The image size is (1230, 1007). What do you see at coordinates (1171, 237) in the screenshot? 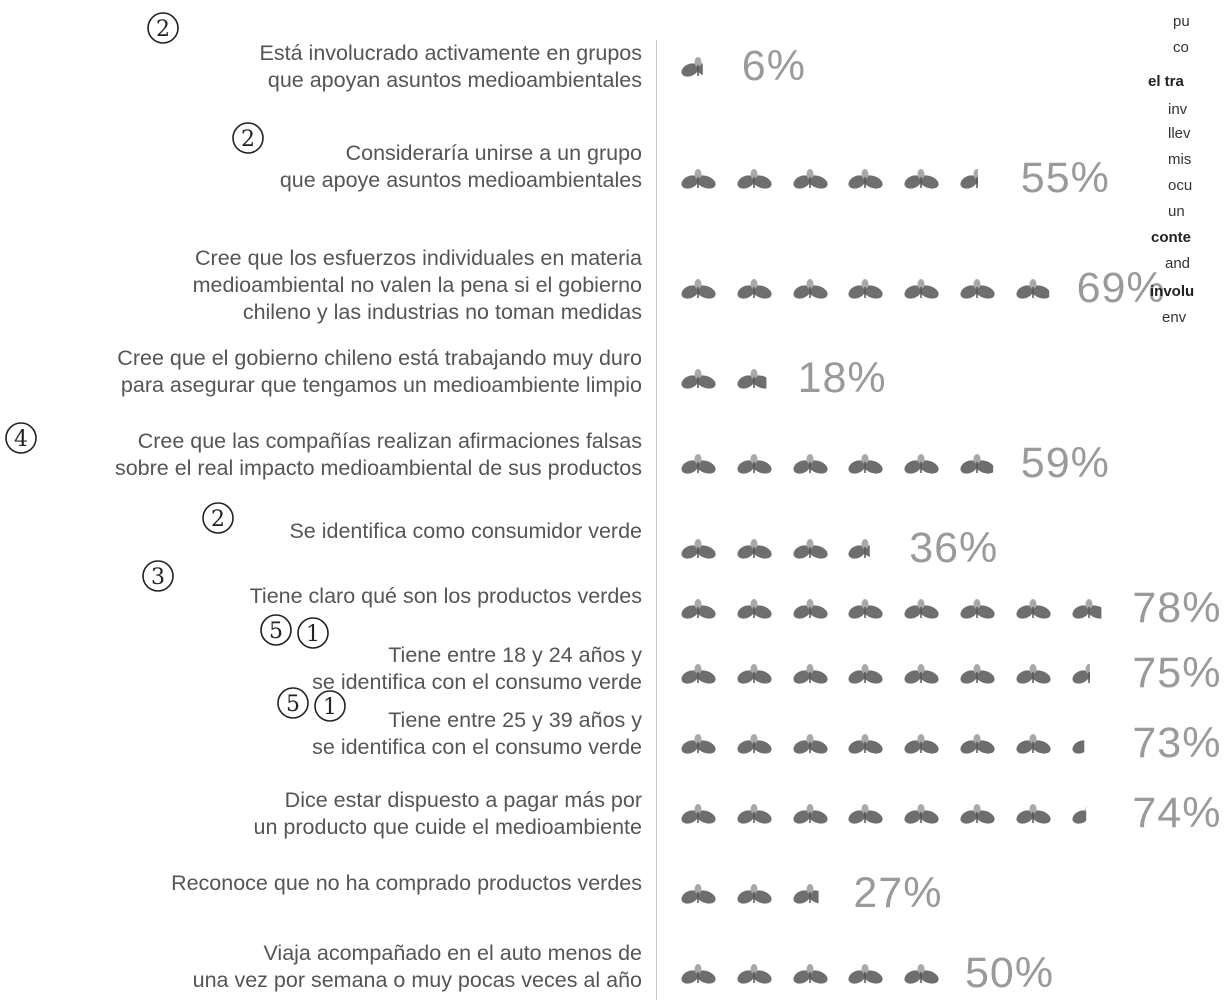
I see `side-text-fragment: conte` at bounding box center [1171, 237].